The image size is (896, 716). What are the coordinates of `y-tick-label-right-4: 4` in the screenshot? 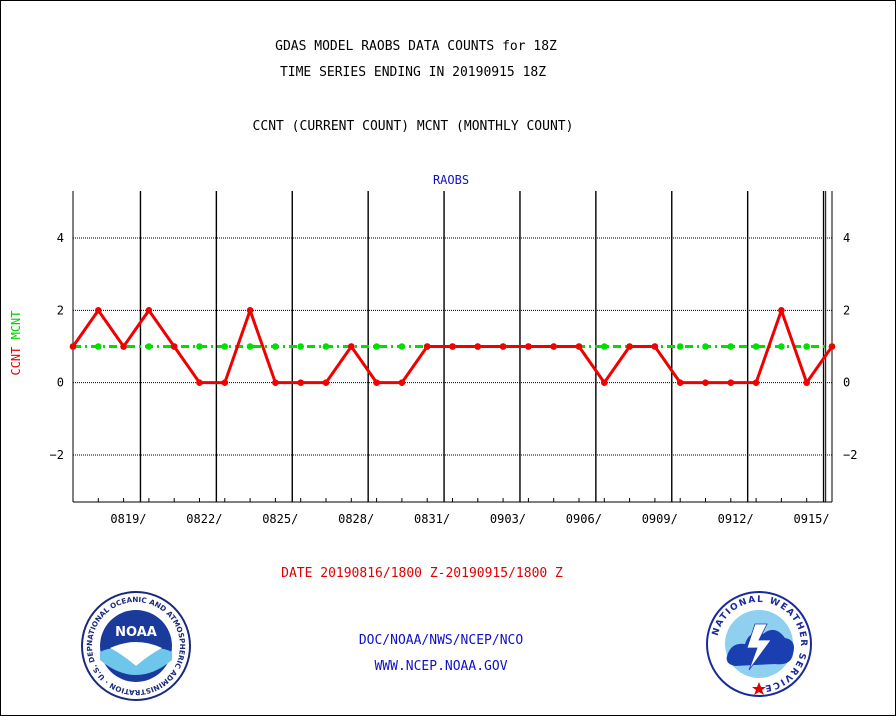 It's located at (846, 238).